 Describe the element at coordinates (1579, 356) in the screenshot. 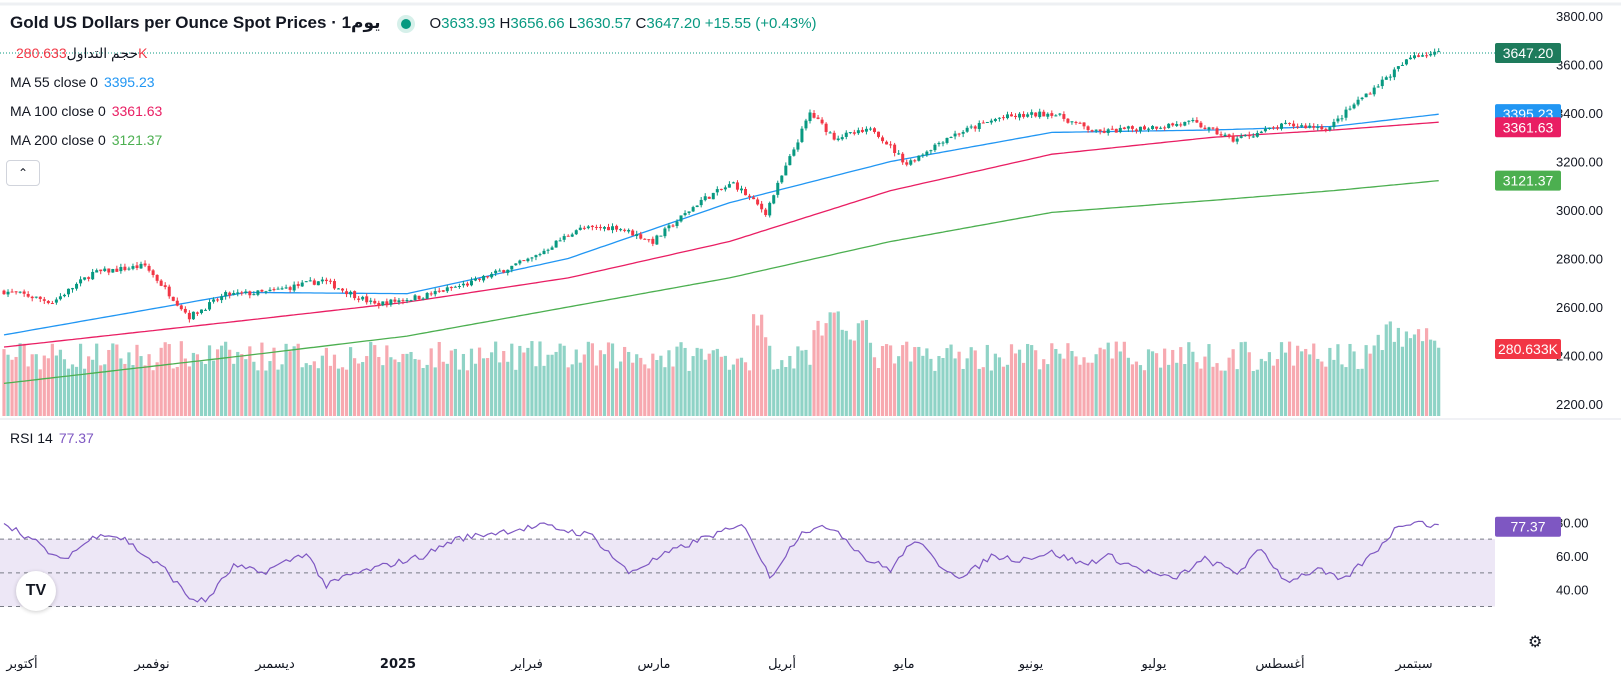

I see `y-tick-label: 2400.00` at that location.